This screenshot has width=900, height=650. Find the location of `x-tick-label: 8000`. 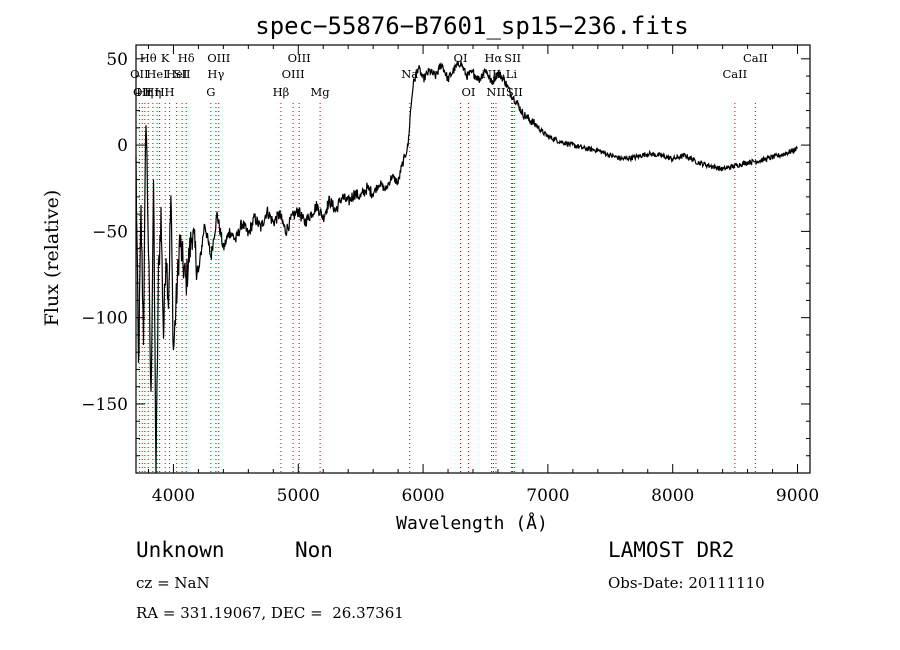

x-tick-label: 8000 is located at coordinates (672, 496).